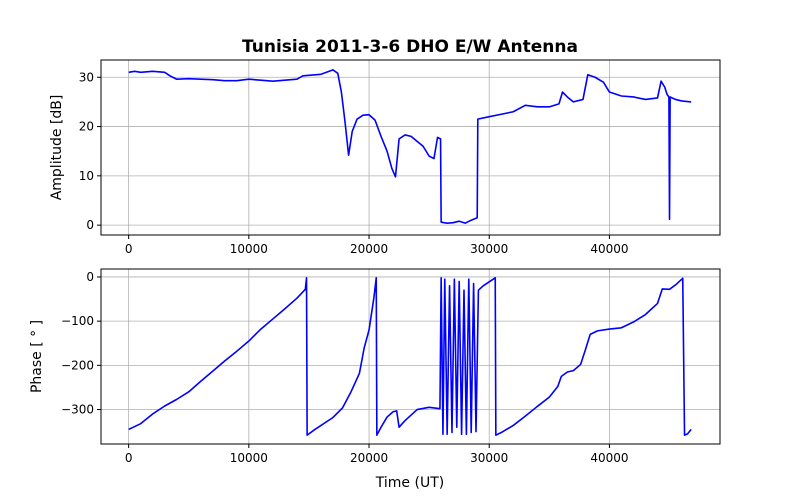 This screenshot has height=500, width=800. I want to click on y-tick-label: −300, so click(77, 410).